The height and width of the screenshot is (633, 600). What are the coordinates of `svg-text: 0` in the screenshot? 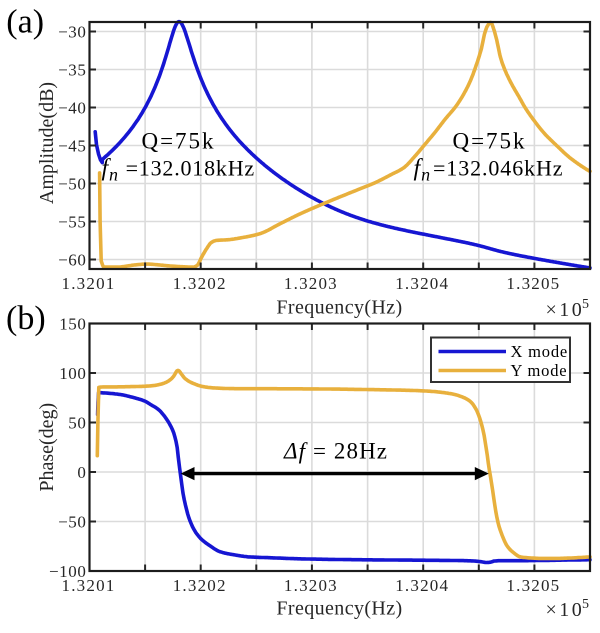 It's located at (81, 472).